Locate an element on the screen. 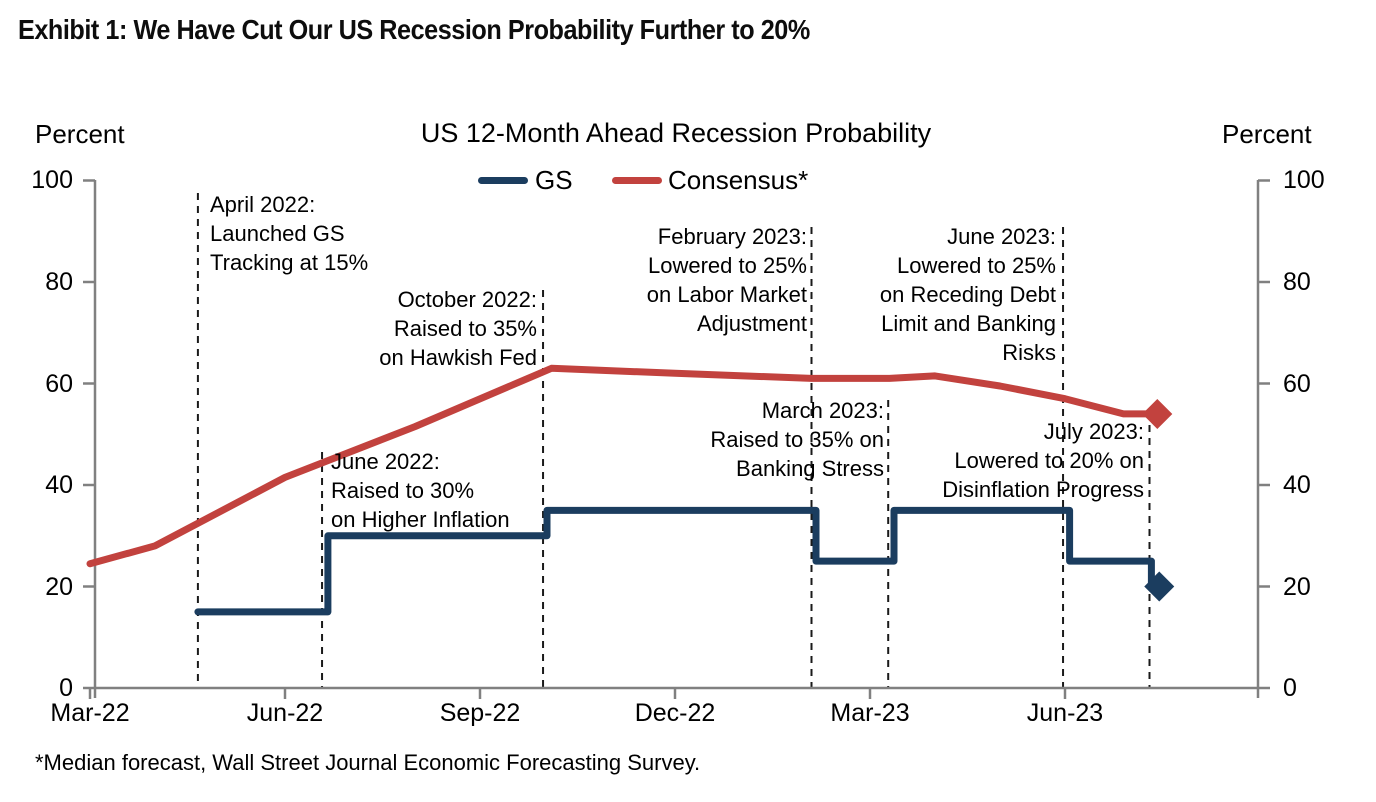 The height and width of the screenshot is (802, 1376). x-tick-dec-22: Dec-22 is located at coordinates (675, 713).